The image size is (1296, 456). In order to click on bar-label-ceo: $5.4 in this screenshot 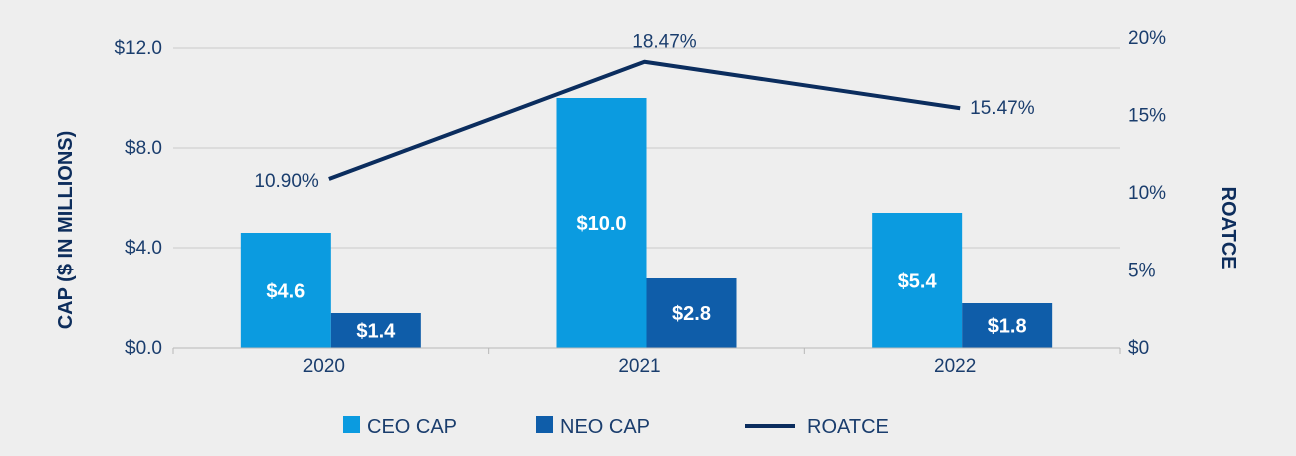, I will do `click(918, 282)`.